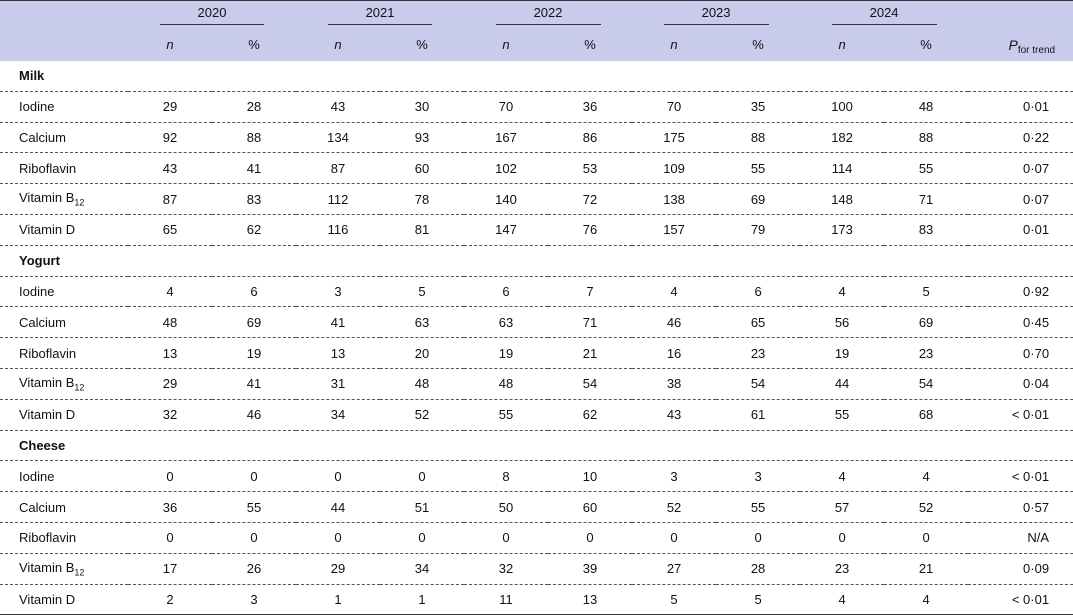 This screenshot has width=1073, height=616. What do you see at coordinates (422, 507) in the screenshot?
I see `percent-cell: 51` at bounding box center [422, 507].